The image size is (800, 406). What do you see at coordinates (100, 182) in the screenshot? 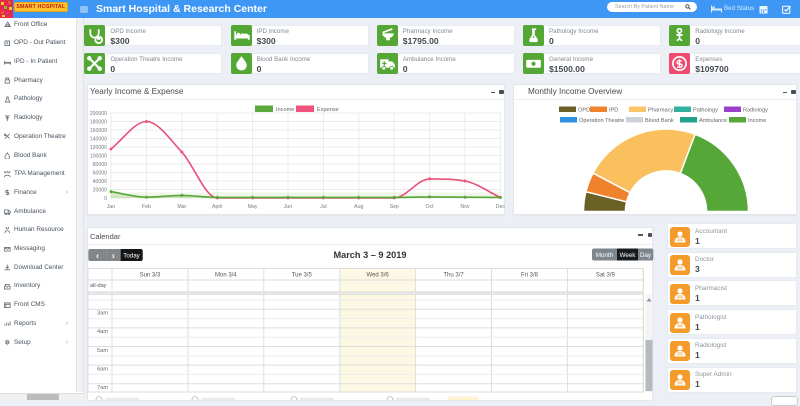
I see `svg-text: 40000` at bounding box center [100, 182].